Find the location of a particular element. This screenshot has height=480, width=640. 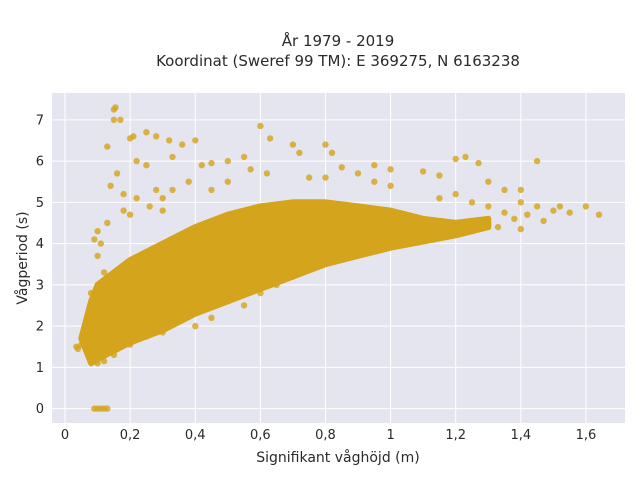

y-axis-label: Vågperiod (s) is located at coordinates (22, 257).